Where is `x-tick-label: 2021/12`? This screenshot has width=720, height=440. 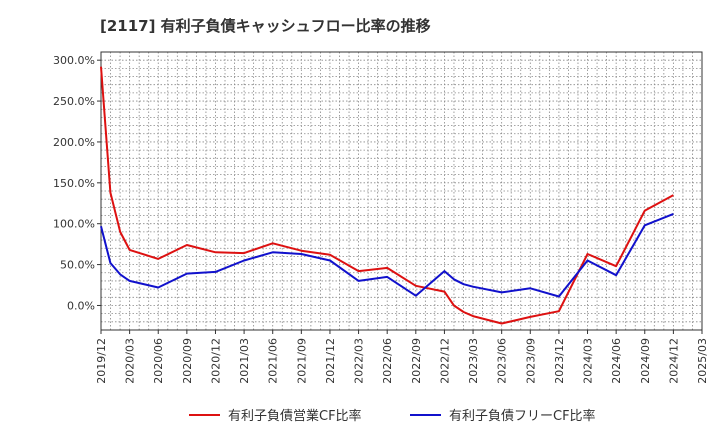 x-tick-label: 2021/12 is located at coordinates (330, 361).